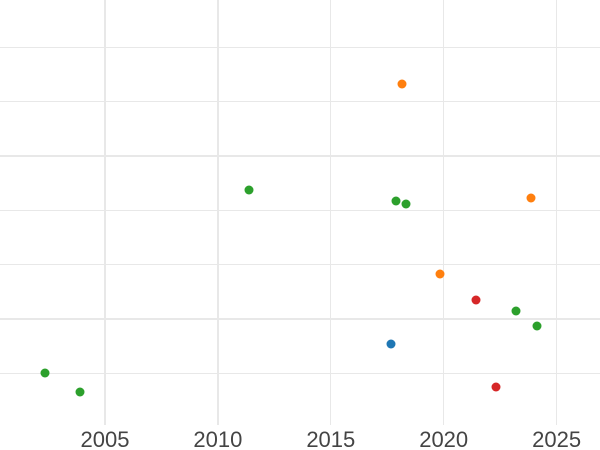 This screenshot has height=450, width=600. Describe the element at coordinates (391, 344) in the screenshot. I see `scatter-point-blue` at that location.